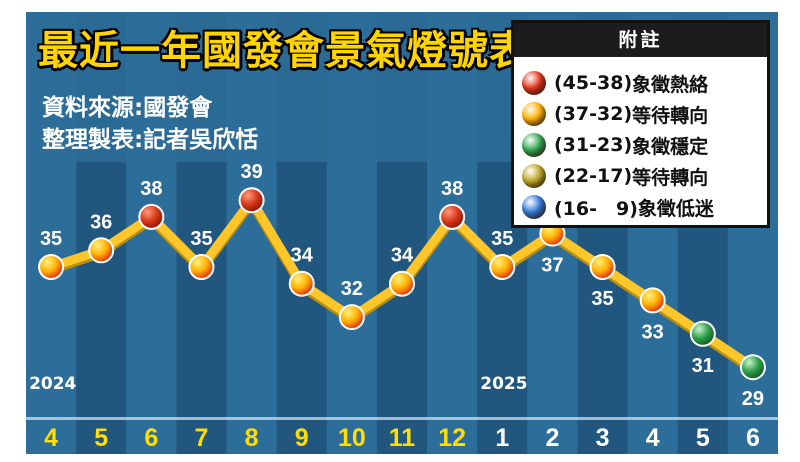  What do you see at coordinates (593, 176) in the screenshot?
I see `legend-range: (22-17)` at bounding box center [593, 176].